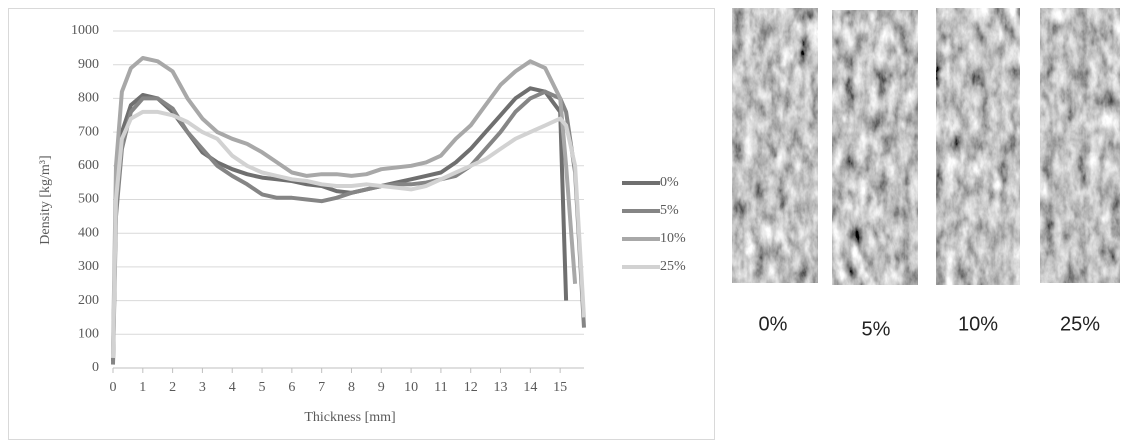 The image size is (1122, 448). Describe the element at coordinates (88, 266) in the screenshot. I see `y-tick-label: 300` at that location.